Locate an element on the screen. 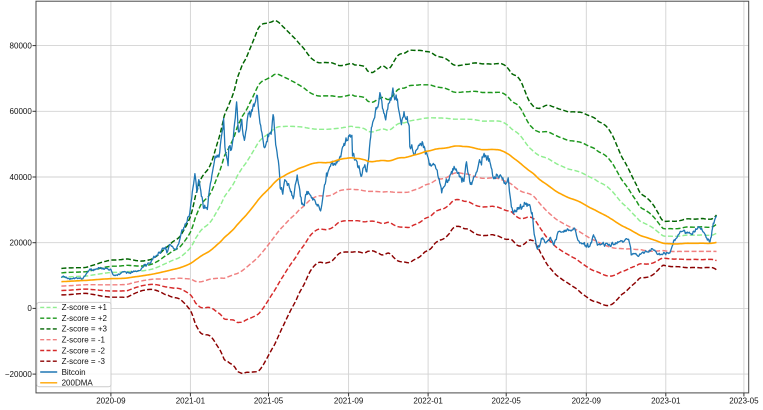 This screenshot has height=410, width=763. svg-text: 2023-05 is located at coordinates (744, 400).